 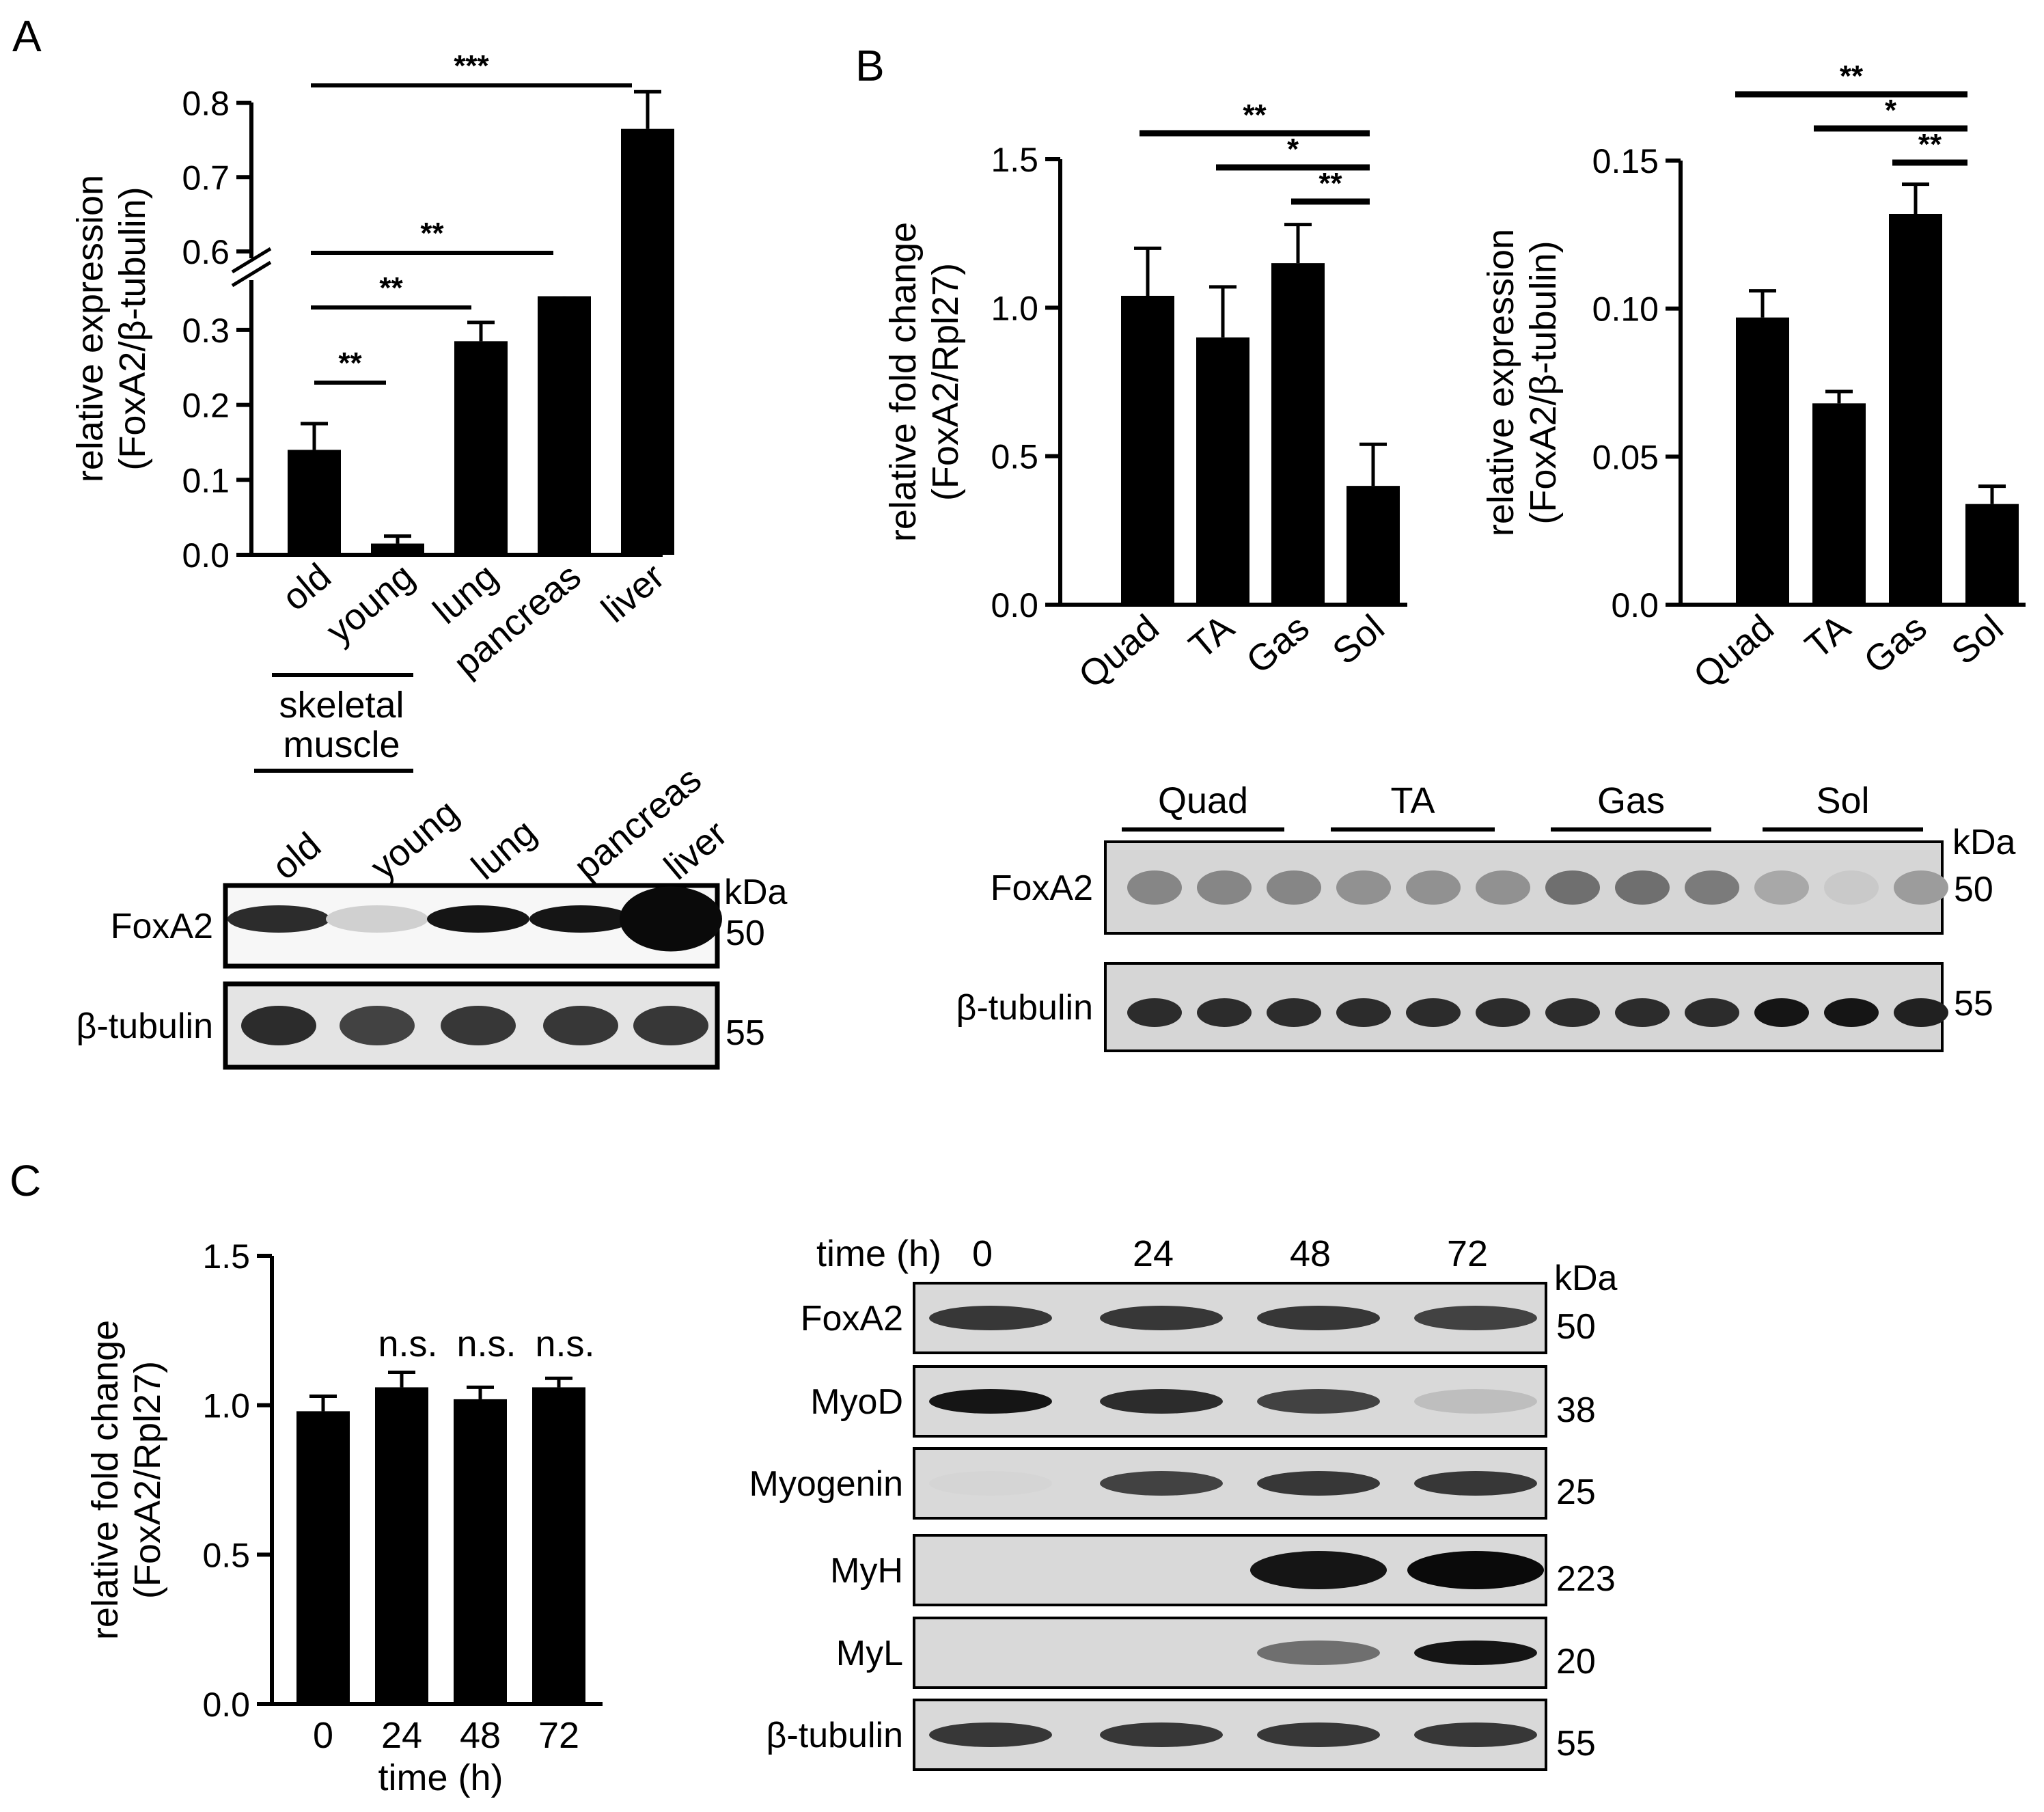 I want to click on y-tick-label: 1.5, so click(x=226, y=1256).